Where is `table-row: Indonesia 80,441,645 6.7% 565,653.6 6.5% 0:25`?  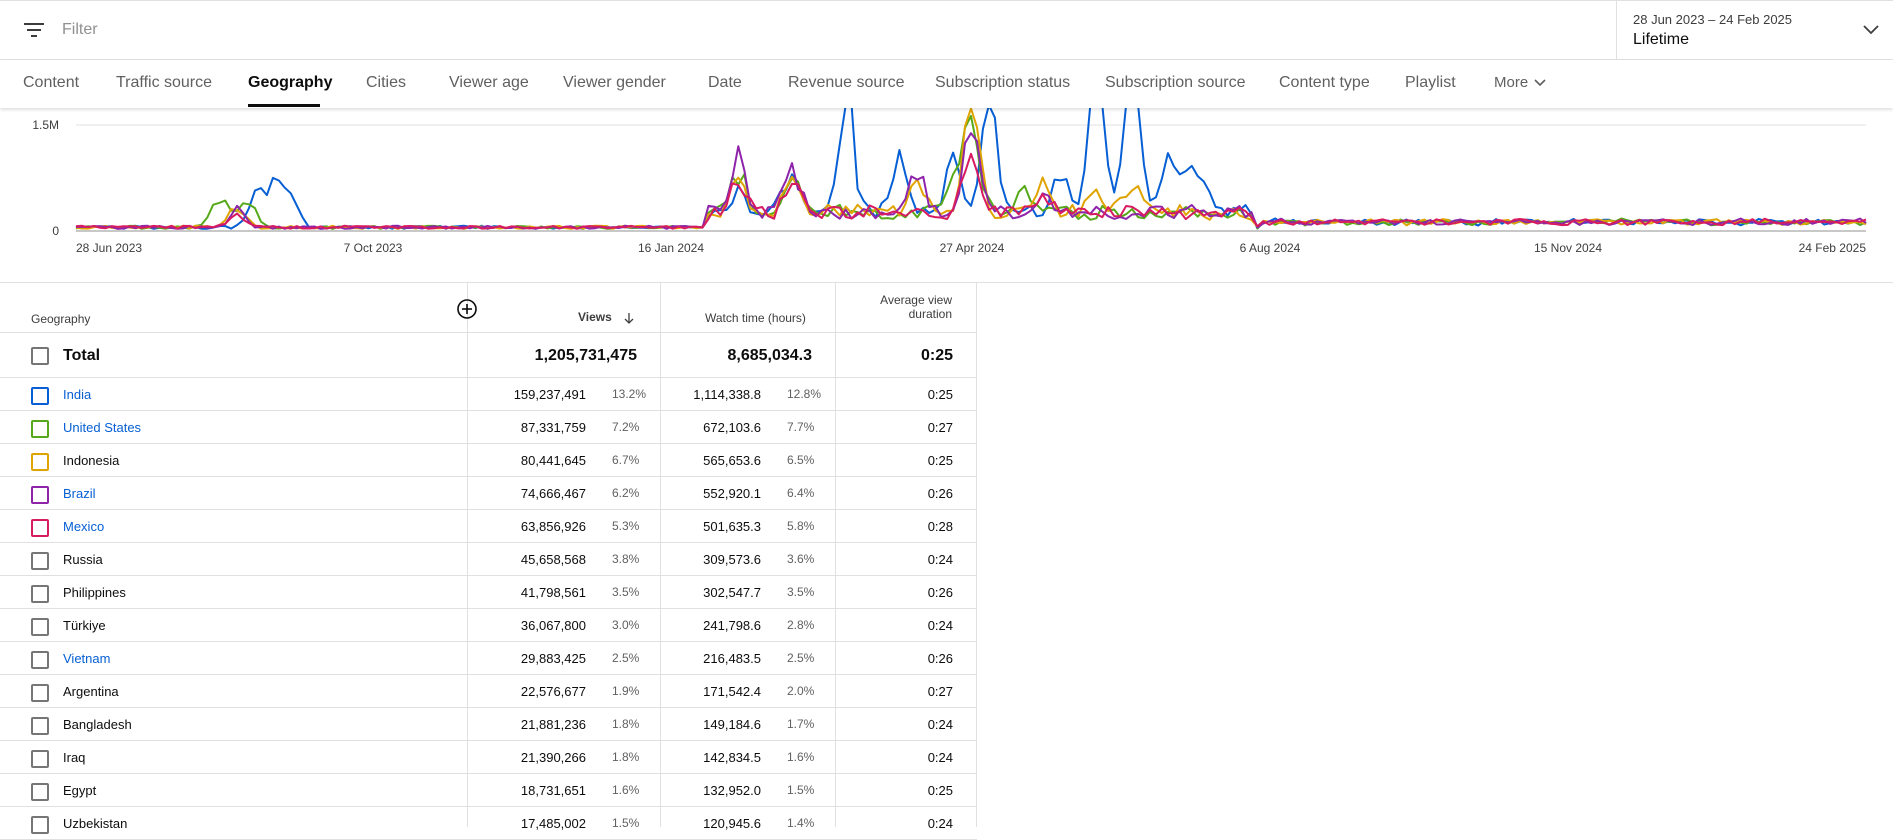 table-row: Indonesia 80,441,645 6.7% 565,653.6 6.5% 0:25 is located at coordinates (488, 460).